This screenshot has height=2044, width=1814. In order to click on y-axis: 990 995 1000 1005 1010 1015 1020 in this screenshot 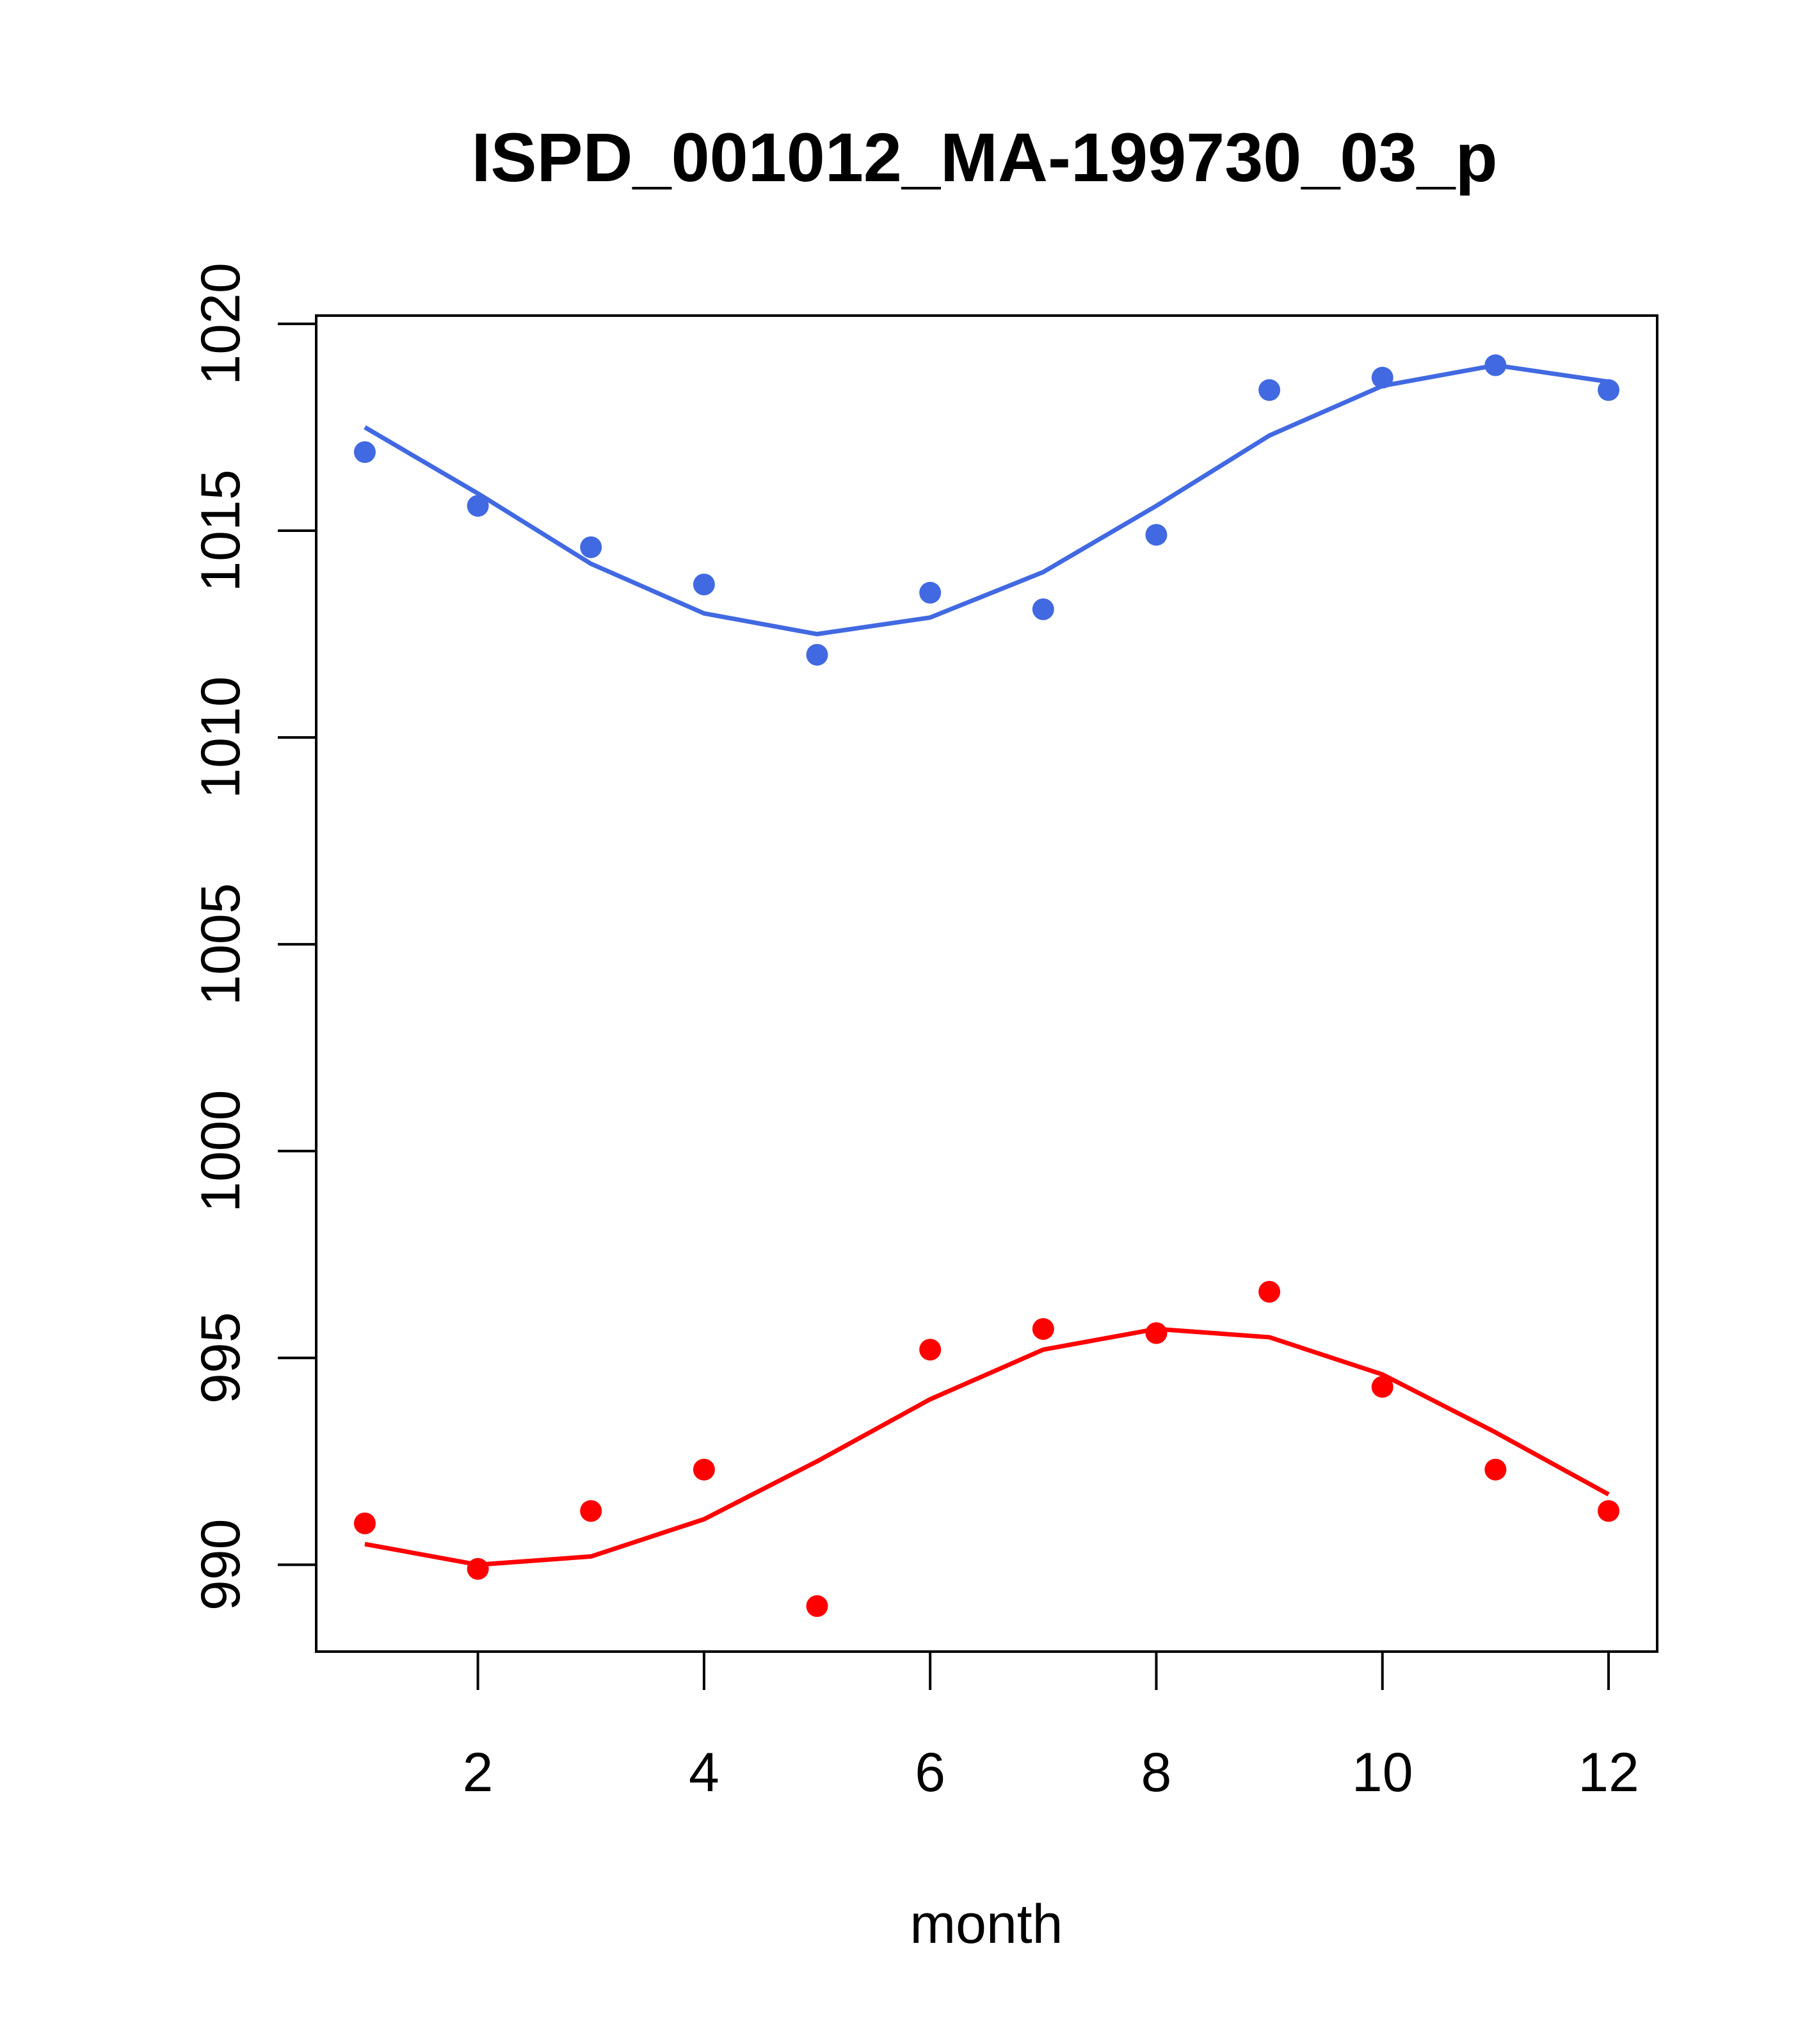, I will do `click(253, 936)`.